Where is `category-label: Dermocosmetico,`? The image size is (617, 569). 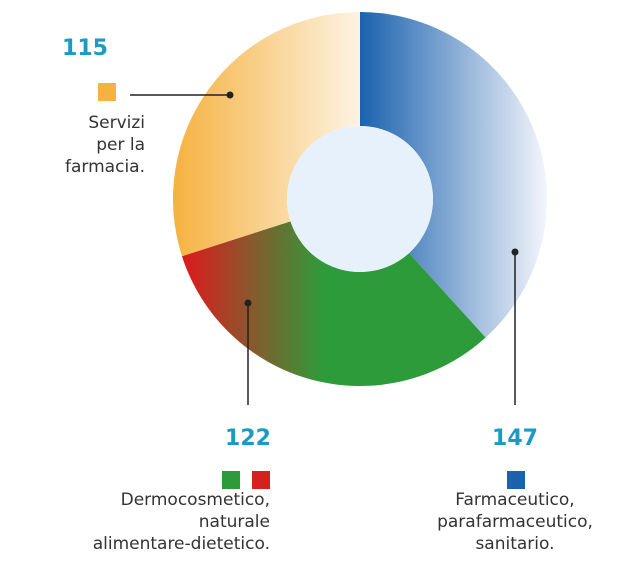
category-label: Dermocosmetico, is located at coordinates (195, 500).